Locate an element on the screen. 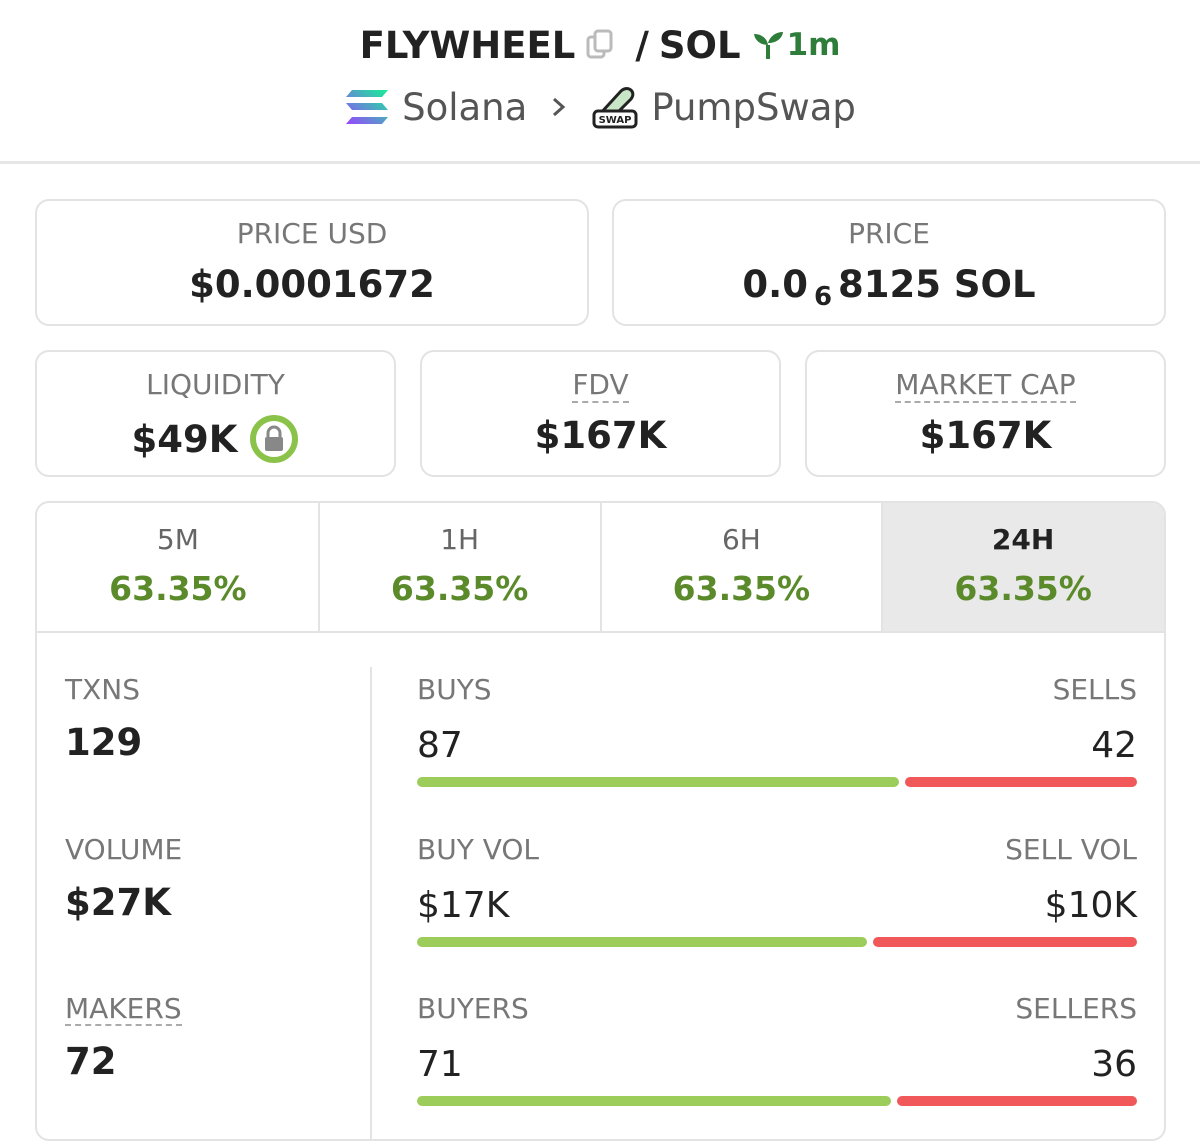 The height and width of the screenshot is (1141, 1200). split-right-value: 36 is located at coordinates (1114, 1064).